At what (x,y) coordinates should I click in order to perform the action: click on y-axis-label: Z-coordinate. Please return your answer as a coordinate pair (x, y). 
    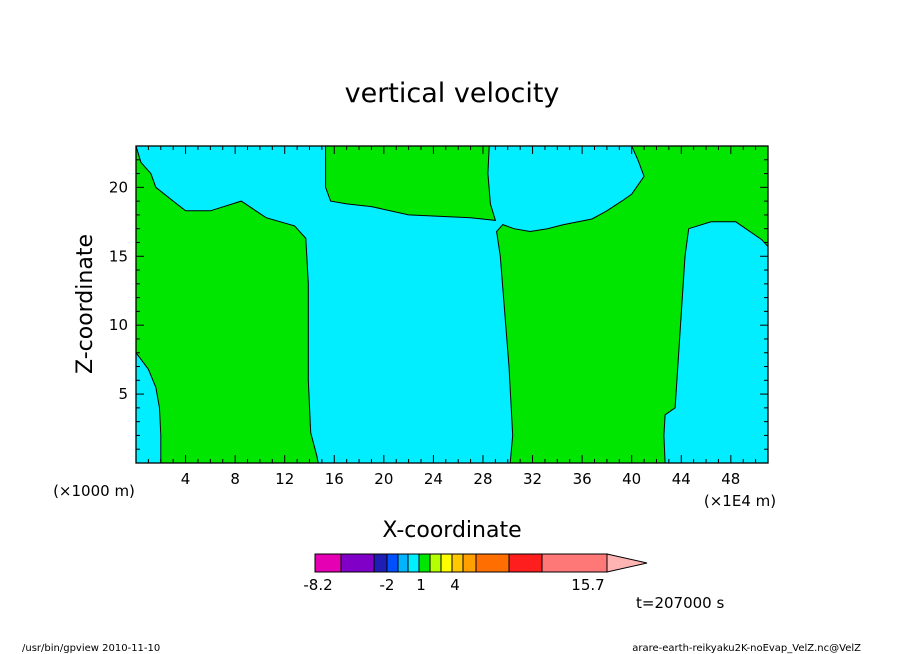
    Looking at the image, I should click on (85, 304).